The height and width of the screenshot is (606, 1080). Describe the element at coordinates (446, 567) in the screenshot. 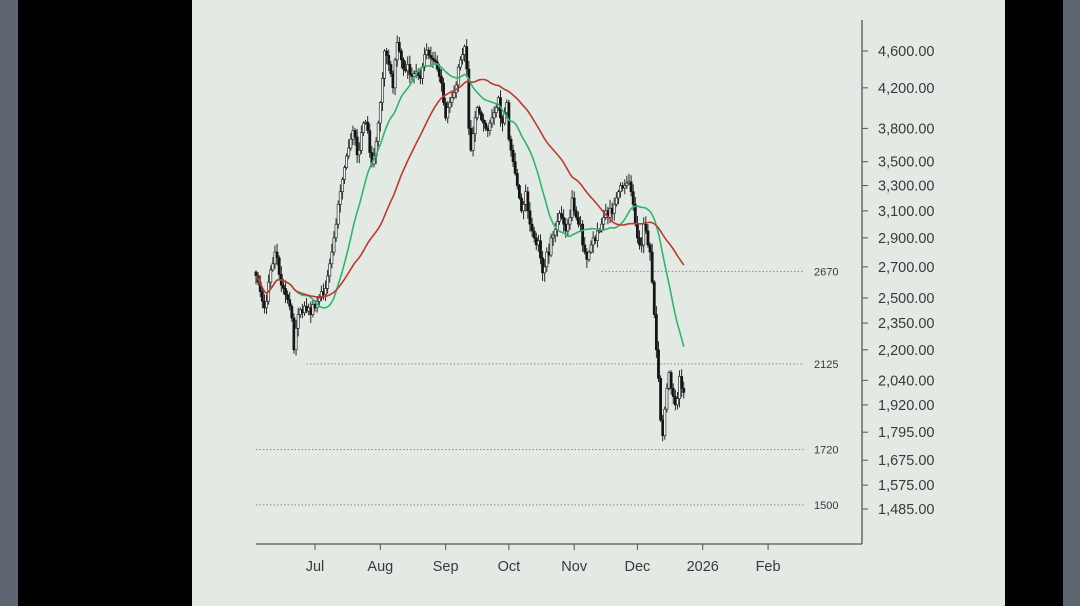

I see `x-tick-label: Sep` at that location.